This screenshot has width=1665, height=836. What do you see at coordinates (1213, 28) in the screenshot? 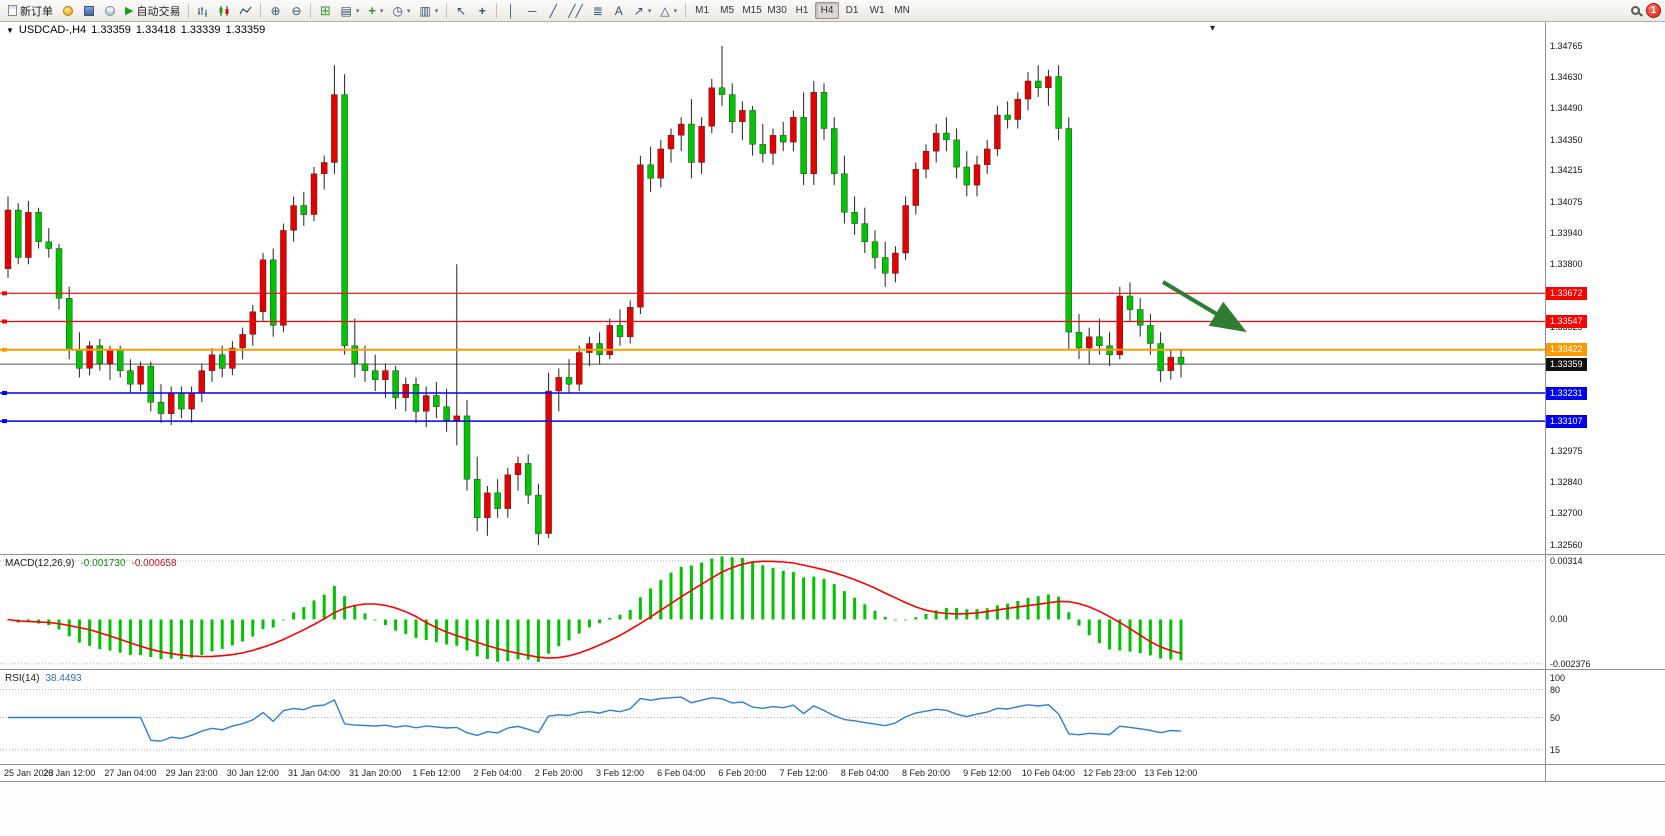
I see `chart-shift-marker: ▾` at bounding box center [1213, 28].